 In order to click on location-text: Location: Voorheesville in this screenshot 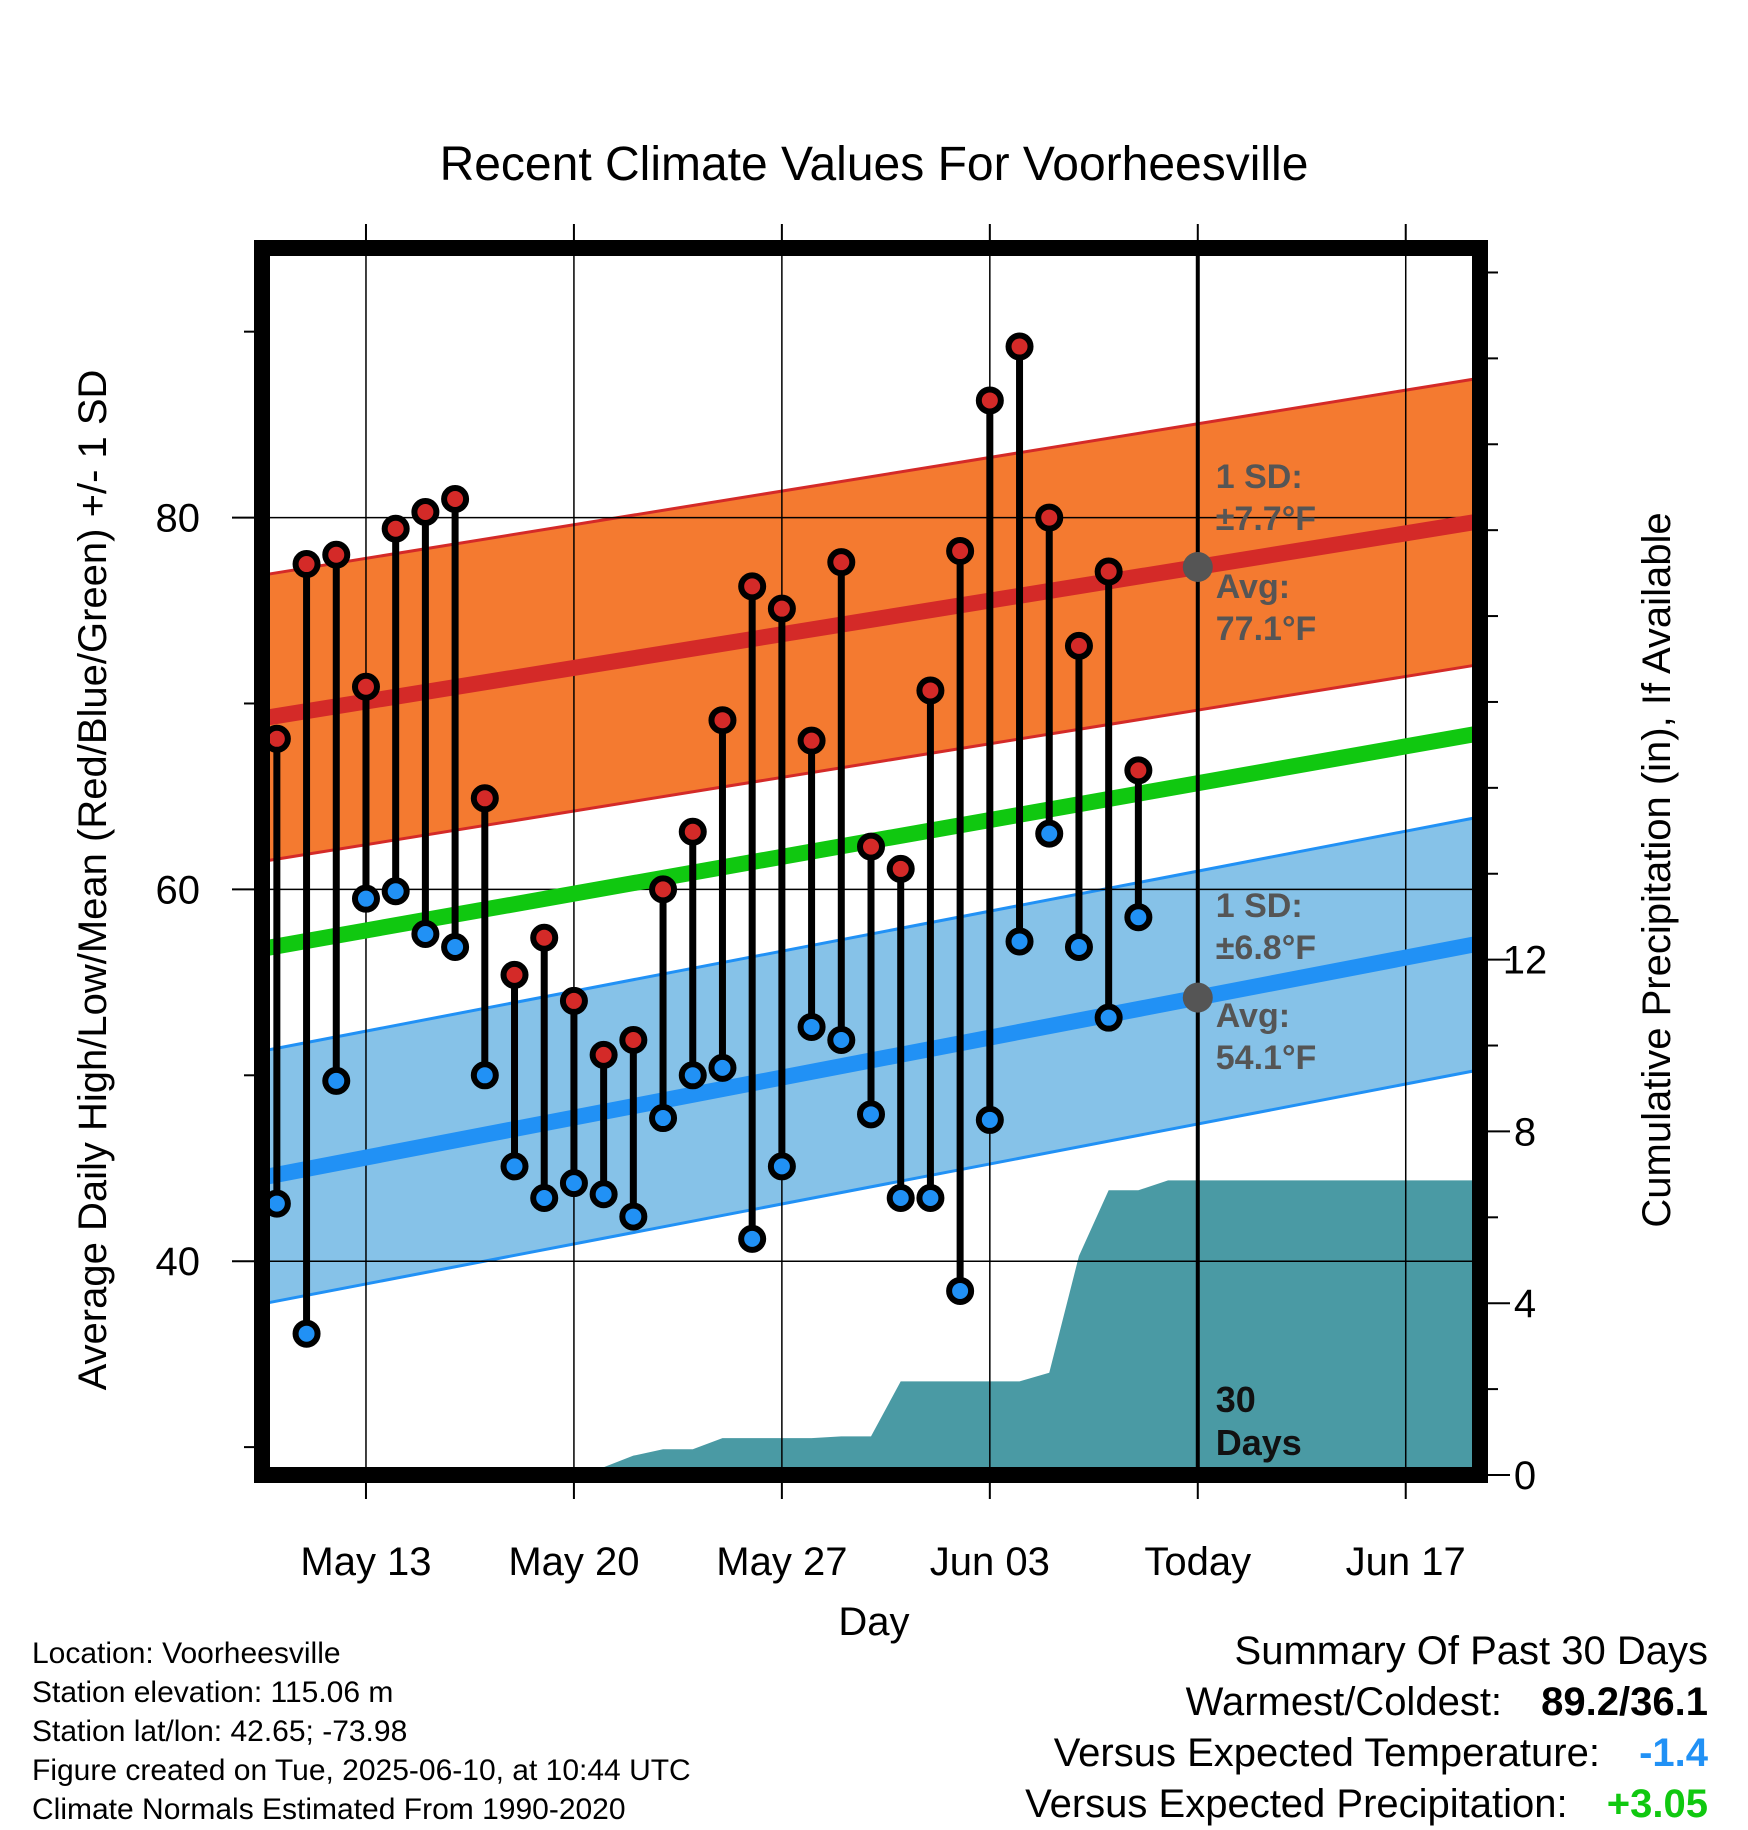, I will do `click(186, 1653)`.